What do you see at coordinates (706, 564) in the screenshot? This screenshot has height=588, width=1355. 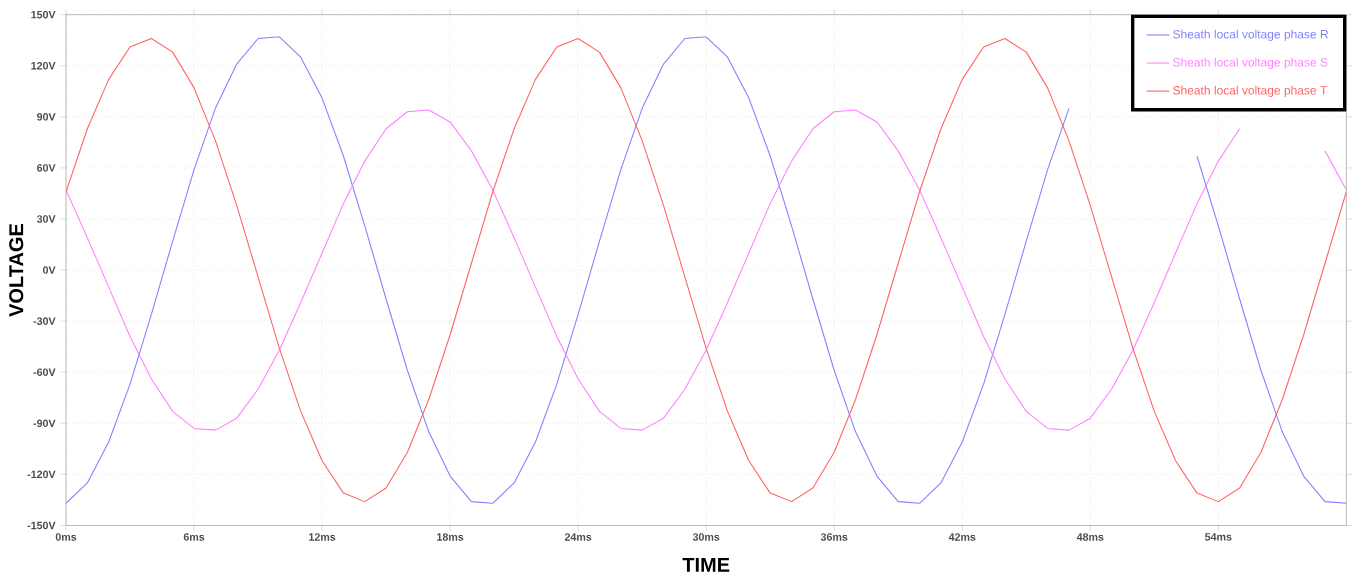 I see `x-axis-title: TIME` at bounding box center [706, 564].